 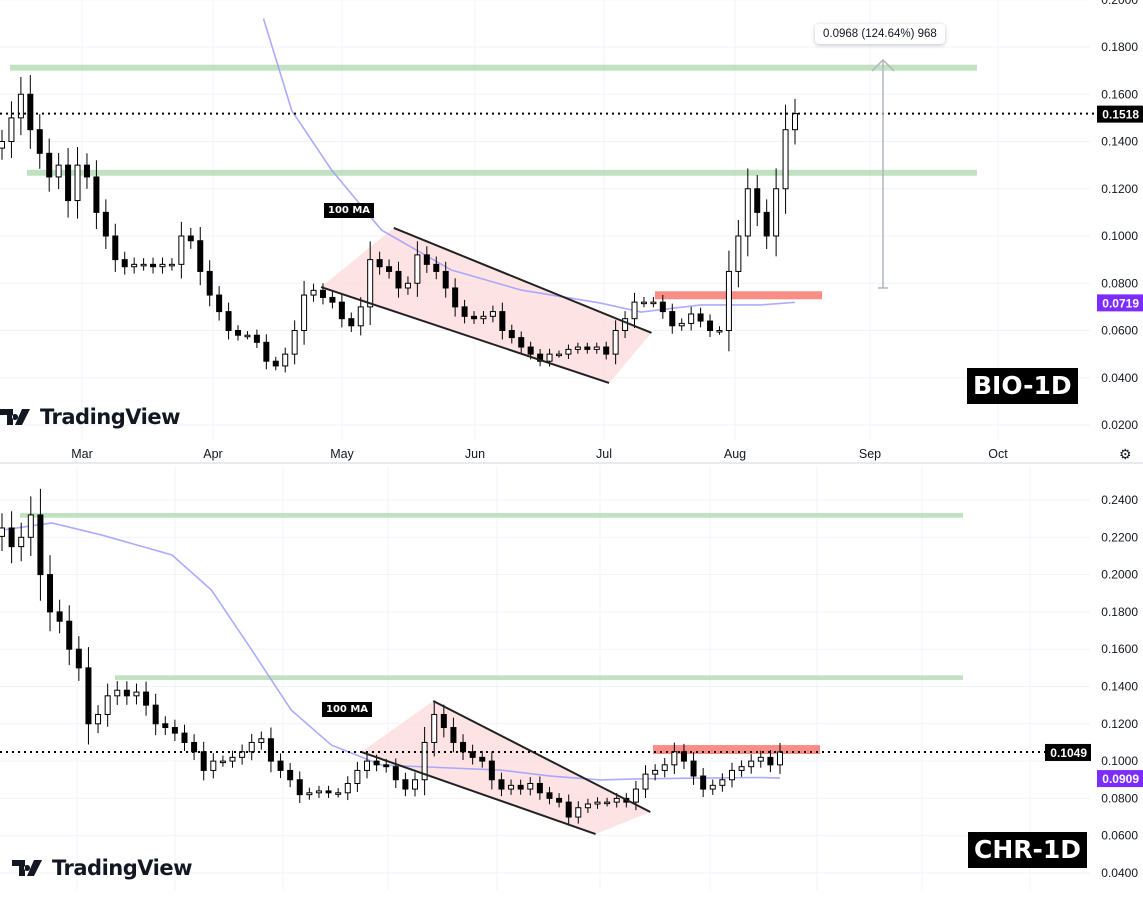 What do you see at coordinates (90, 417) in the screenshot?
I see `tradingview-logo-top: TradingView` at bounding box center [90, 417].